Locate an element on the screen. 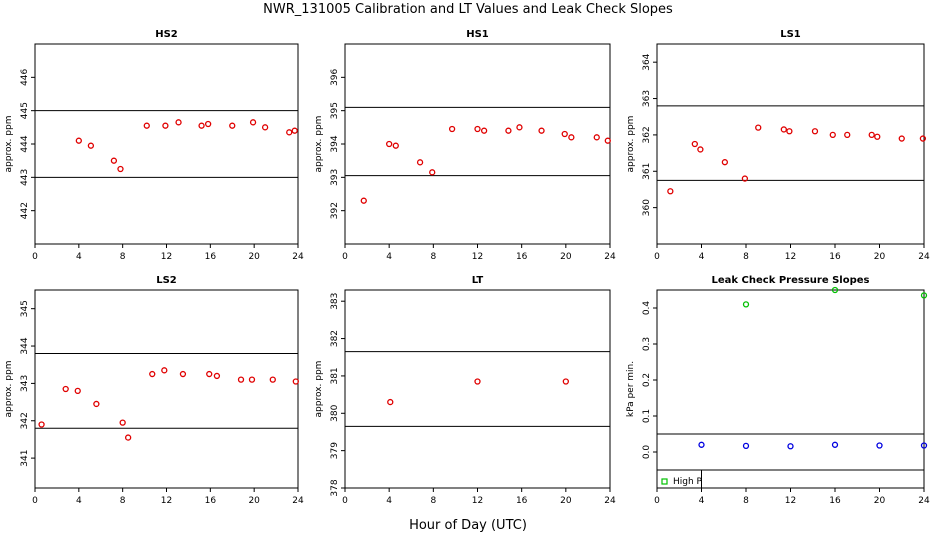 The image size is (936, 540). panel-title: Leak Check Pressure Slopes is located at coordinates (791, 280).